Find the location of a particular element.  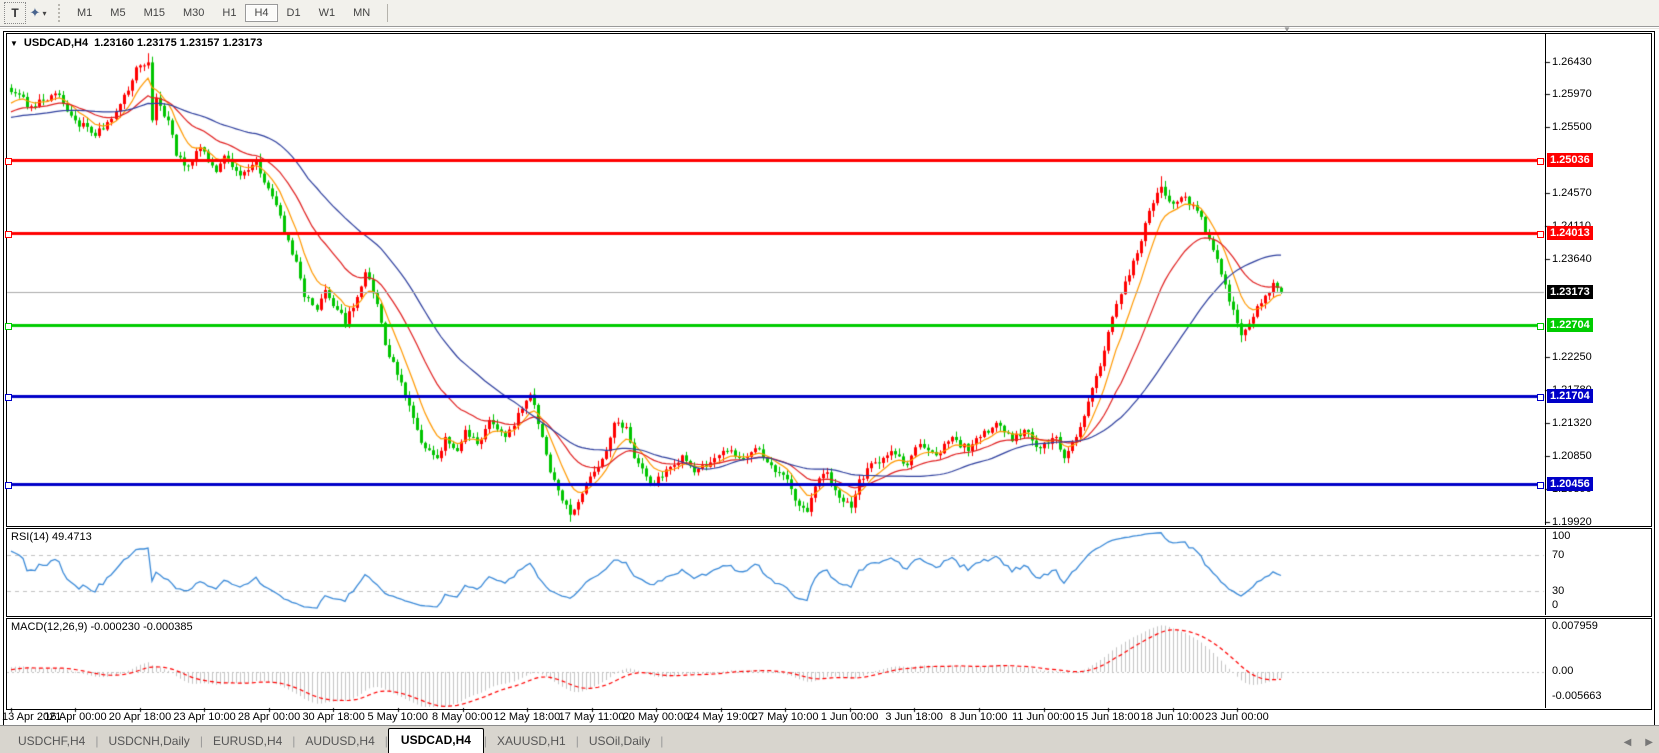

macd-axis-tick: 0.00 is located at coordinates (1563, 671).